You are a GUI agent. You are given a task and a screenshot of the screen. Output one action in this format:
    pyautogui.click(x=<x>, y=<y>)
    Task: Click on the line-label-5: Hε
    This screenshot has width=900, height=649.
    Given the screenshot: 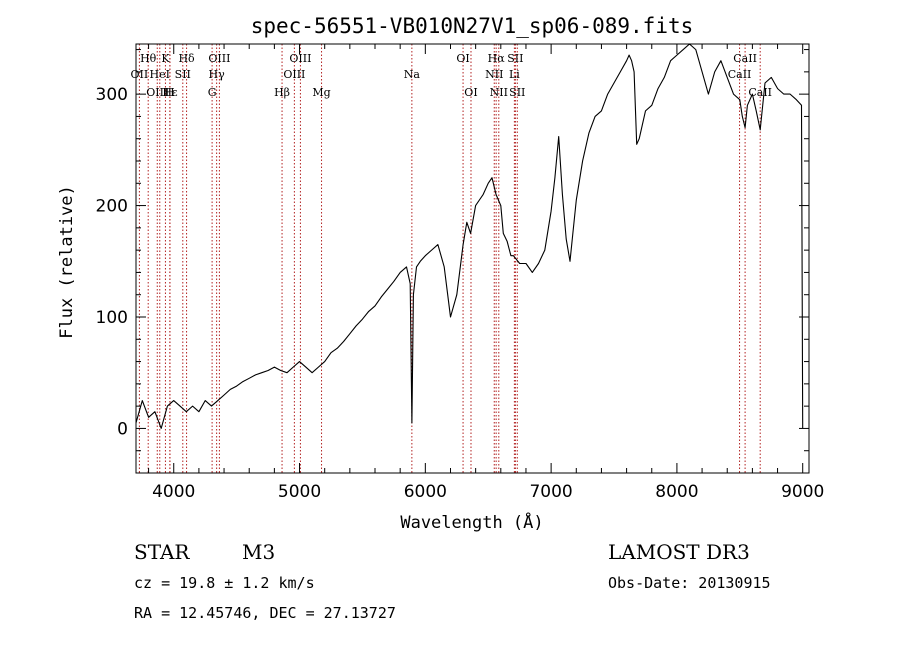 What is the action you would take?
    pyautogui.click(x=170, y=92)
    